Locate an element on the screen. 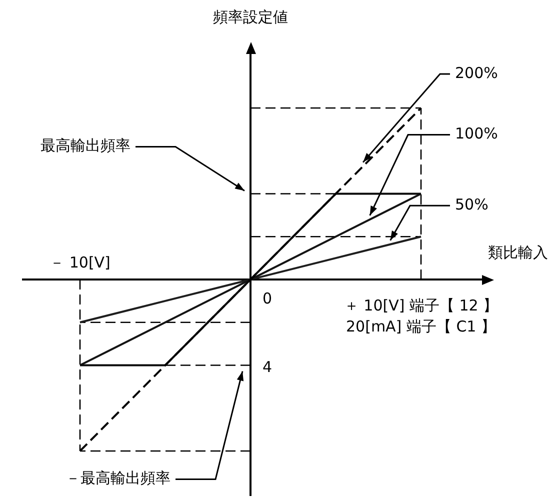 The height and width of the screenshot is (504, 556). x-tick-label: － 10[V] is located at coordinates (80, 262).